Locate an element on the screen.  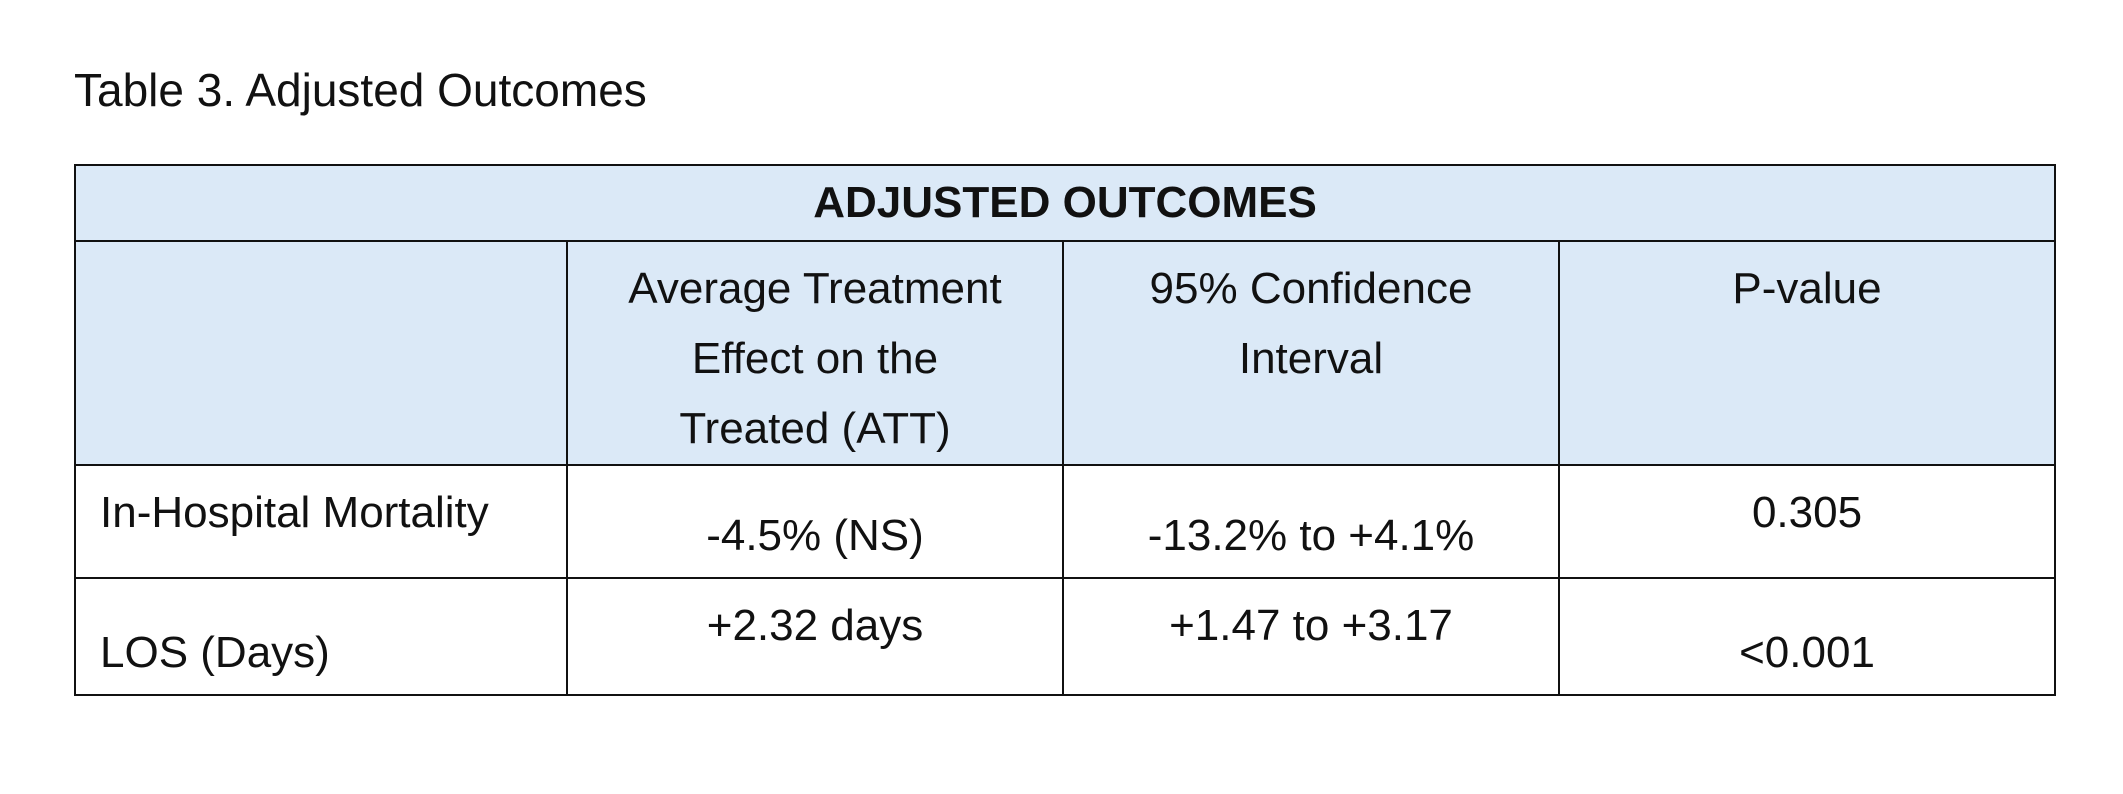
cell-ci-los: +1.47 to +3.17 is located at coordinates (1311, 636).